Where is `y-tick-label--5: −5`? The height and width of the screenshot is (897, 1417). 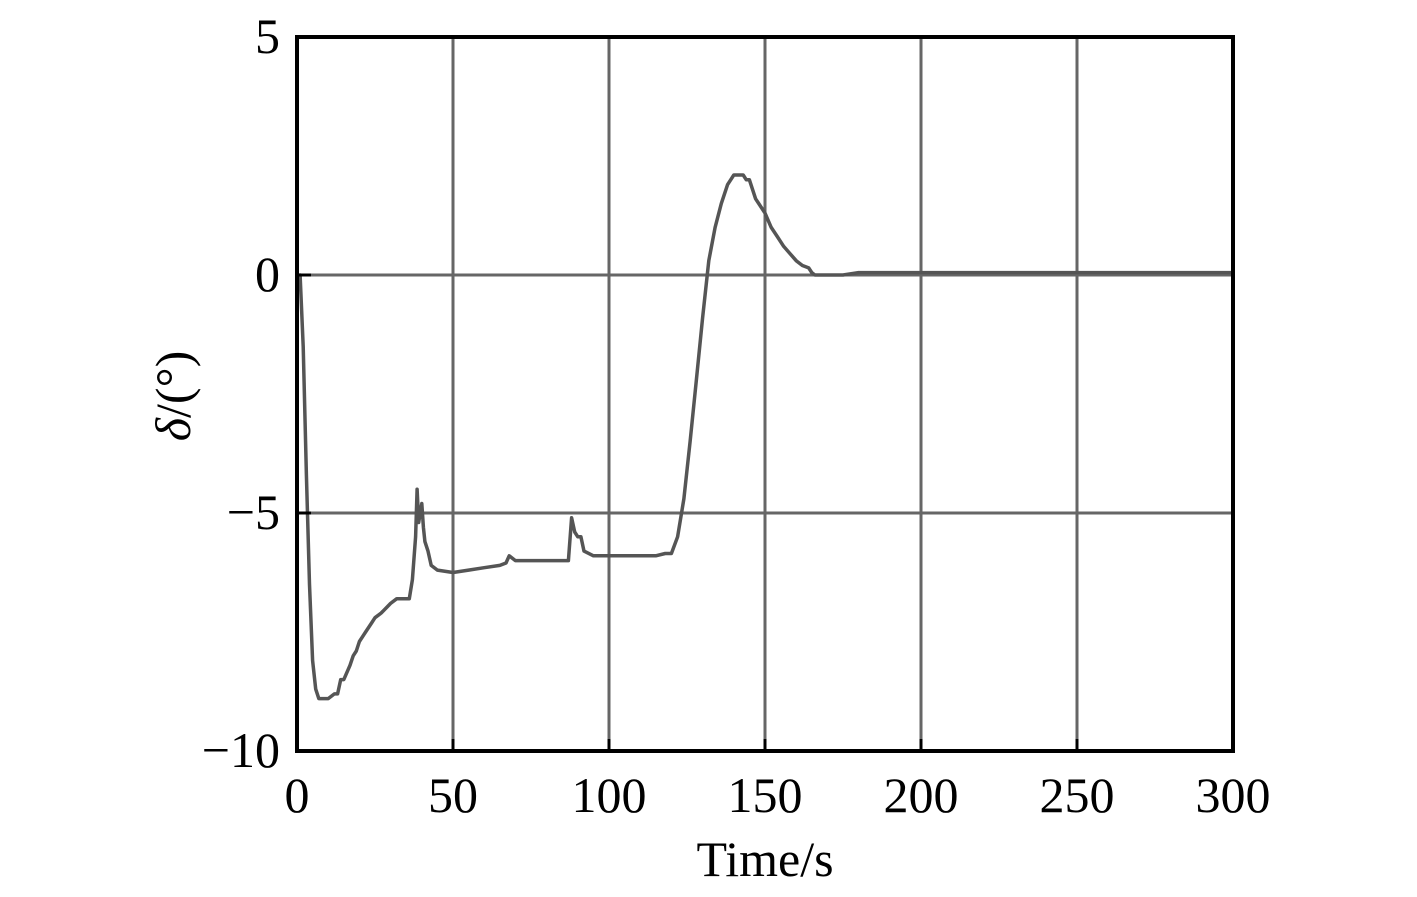
y-tick-label--5: −5 is located at coordinates (253, 512).